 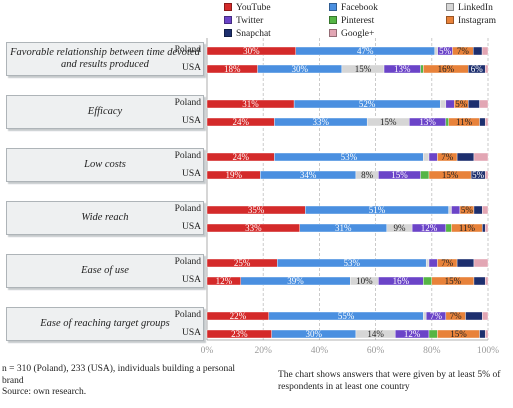 What do you see at coordinates (295, 281) in the screenshot?
I see `data-label: 39%` at bounding box center [295, 281].